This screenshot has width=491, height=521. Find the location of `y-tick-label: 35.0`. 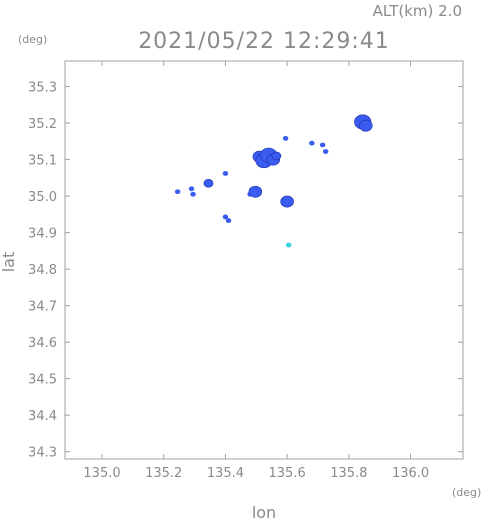

y-tick-label: 35.0 is located at coordinates (42, 197).